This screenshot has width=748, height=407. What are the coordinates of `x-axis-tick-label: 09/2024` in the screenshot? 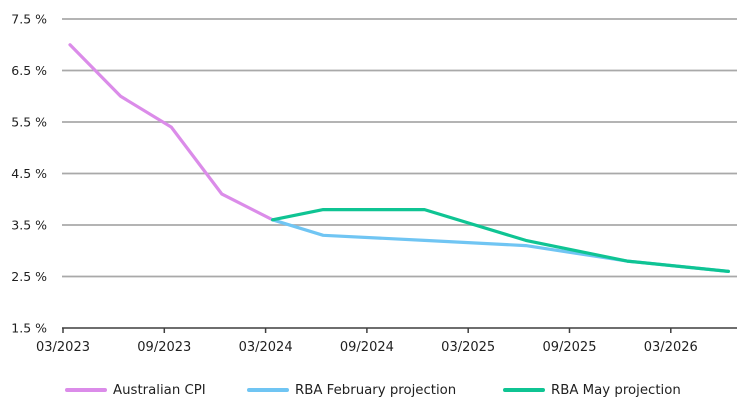 It's located at (367, 347).